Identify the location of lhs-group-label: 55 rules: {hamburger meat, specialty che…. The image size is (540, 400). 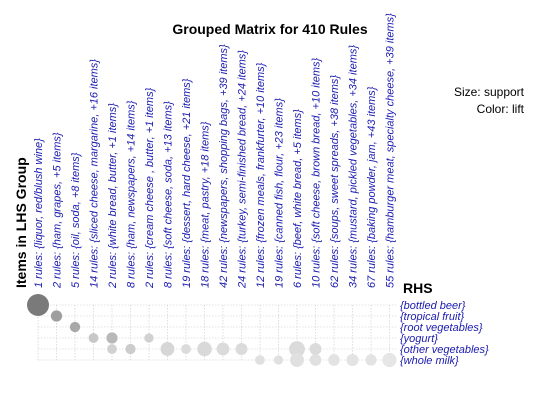
(391, 150).